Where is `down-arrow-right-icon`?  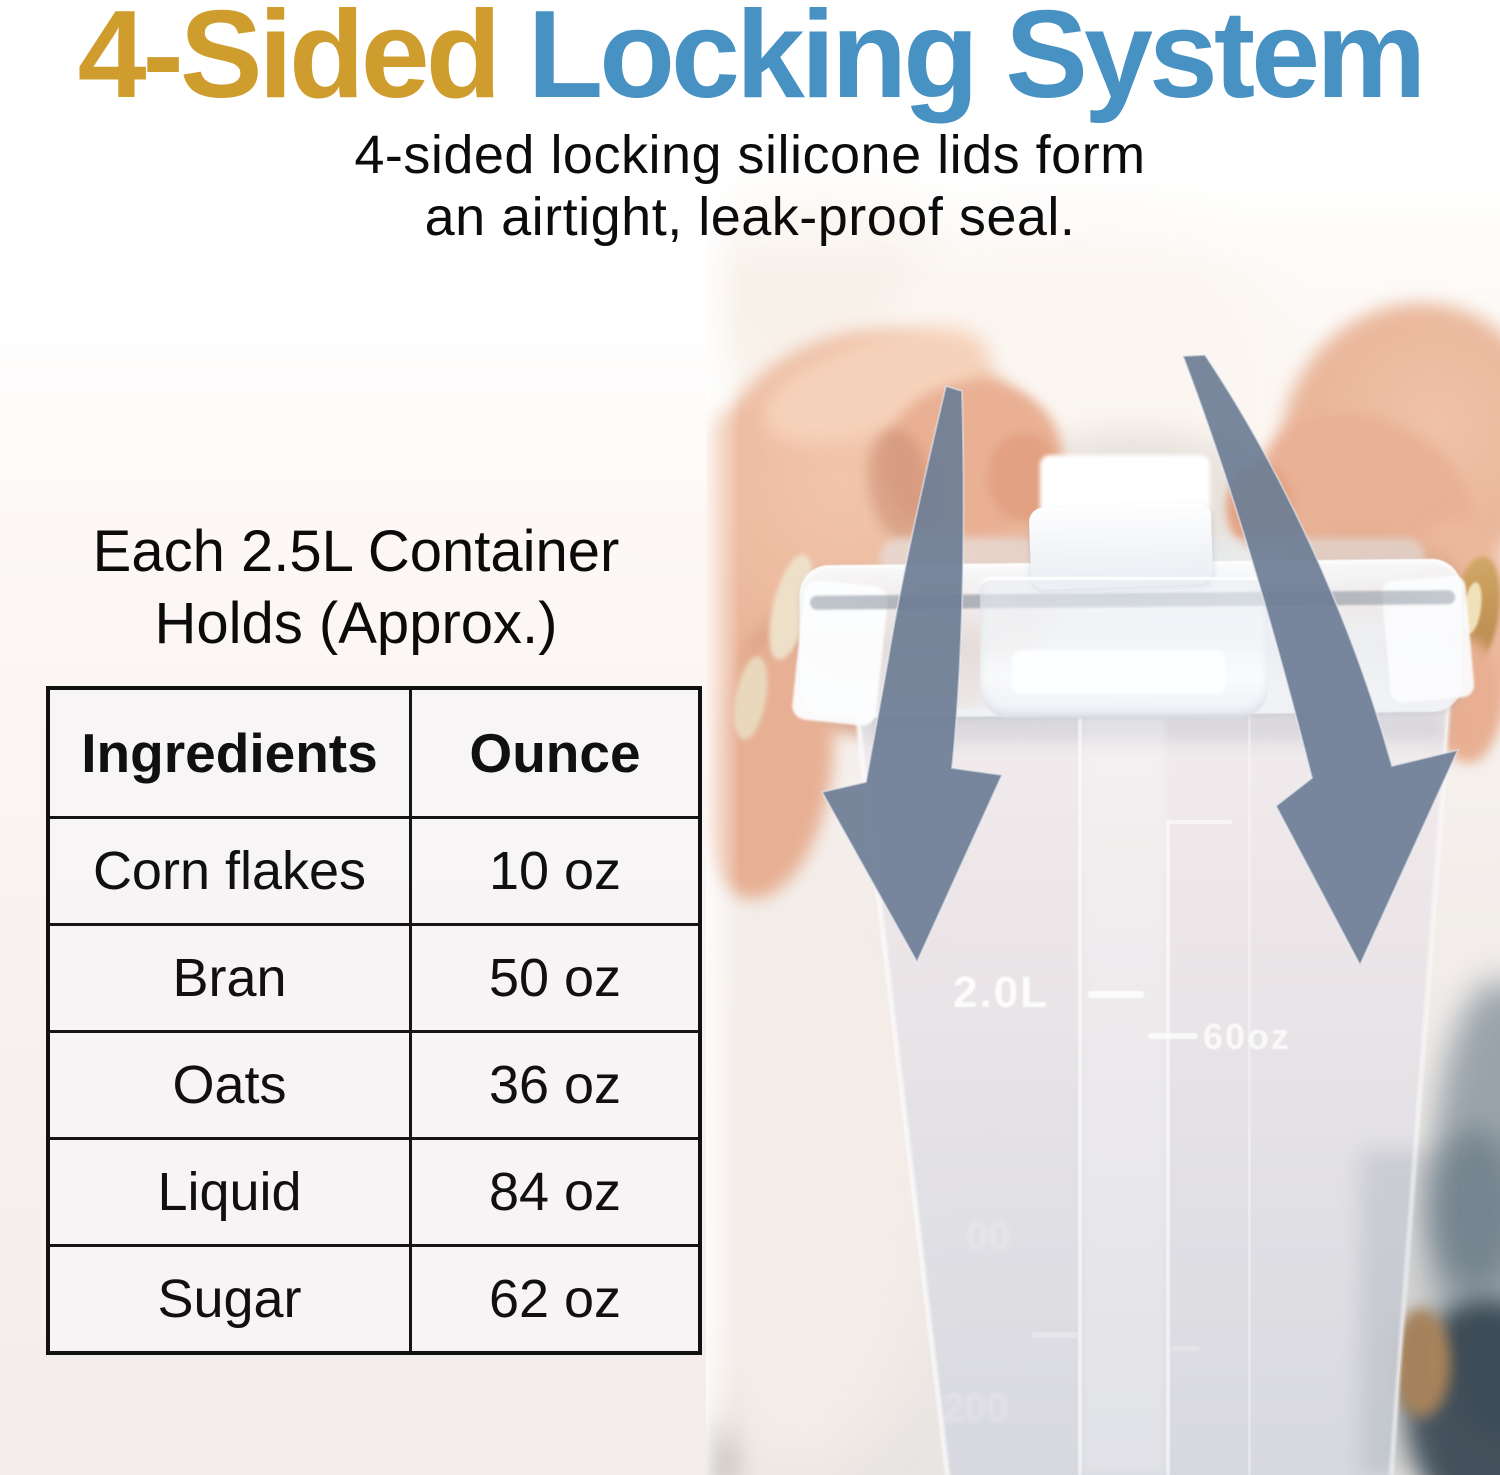
down-arrow-right-icon is located at coordinates (1320, 660).